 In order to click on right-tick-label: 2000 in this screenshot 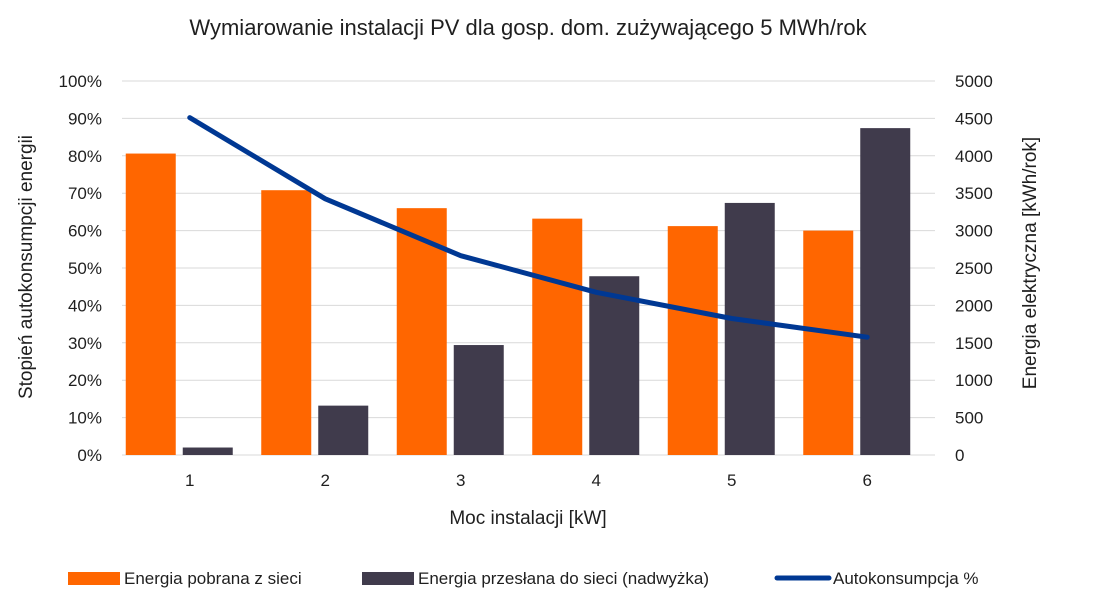, I will do `click(974, 305)`.